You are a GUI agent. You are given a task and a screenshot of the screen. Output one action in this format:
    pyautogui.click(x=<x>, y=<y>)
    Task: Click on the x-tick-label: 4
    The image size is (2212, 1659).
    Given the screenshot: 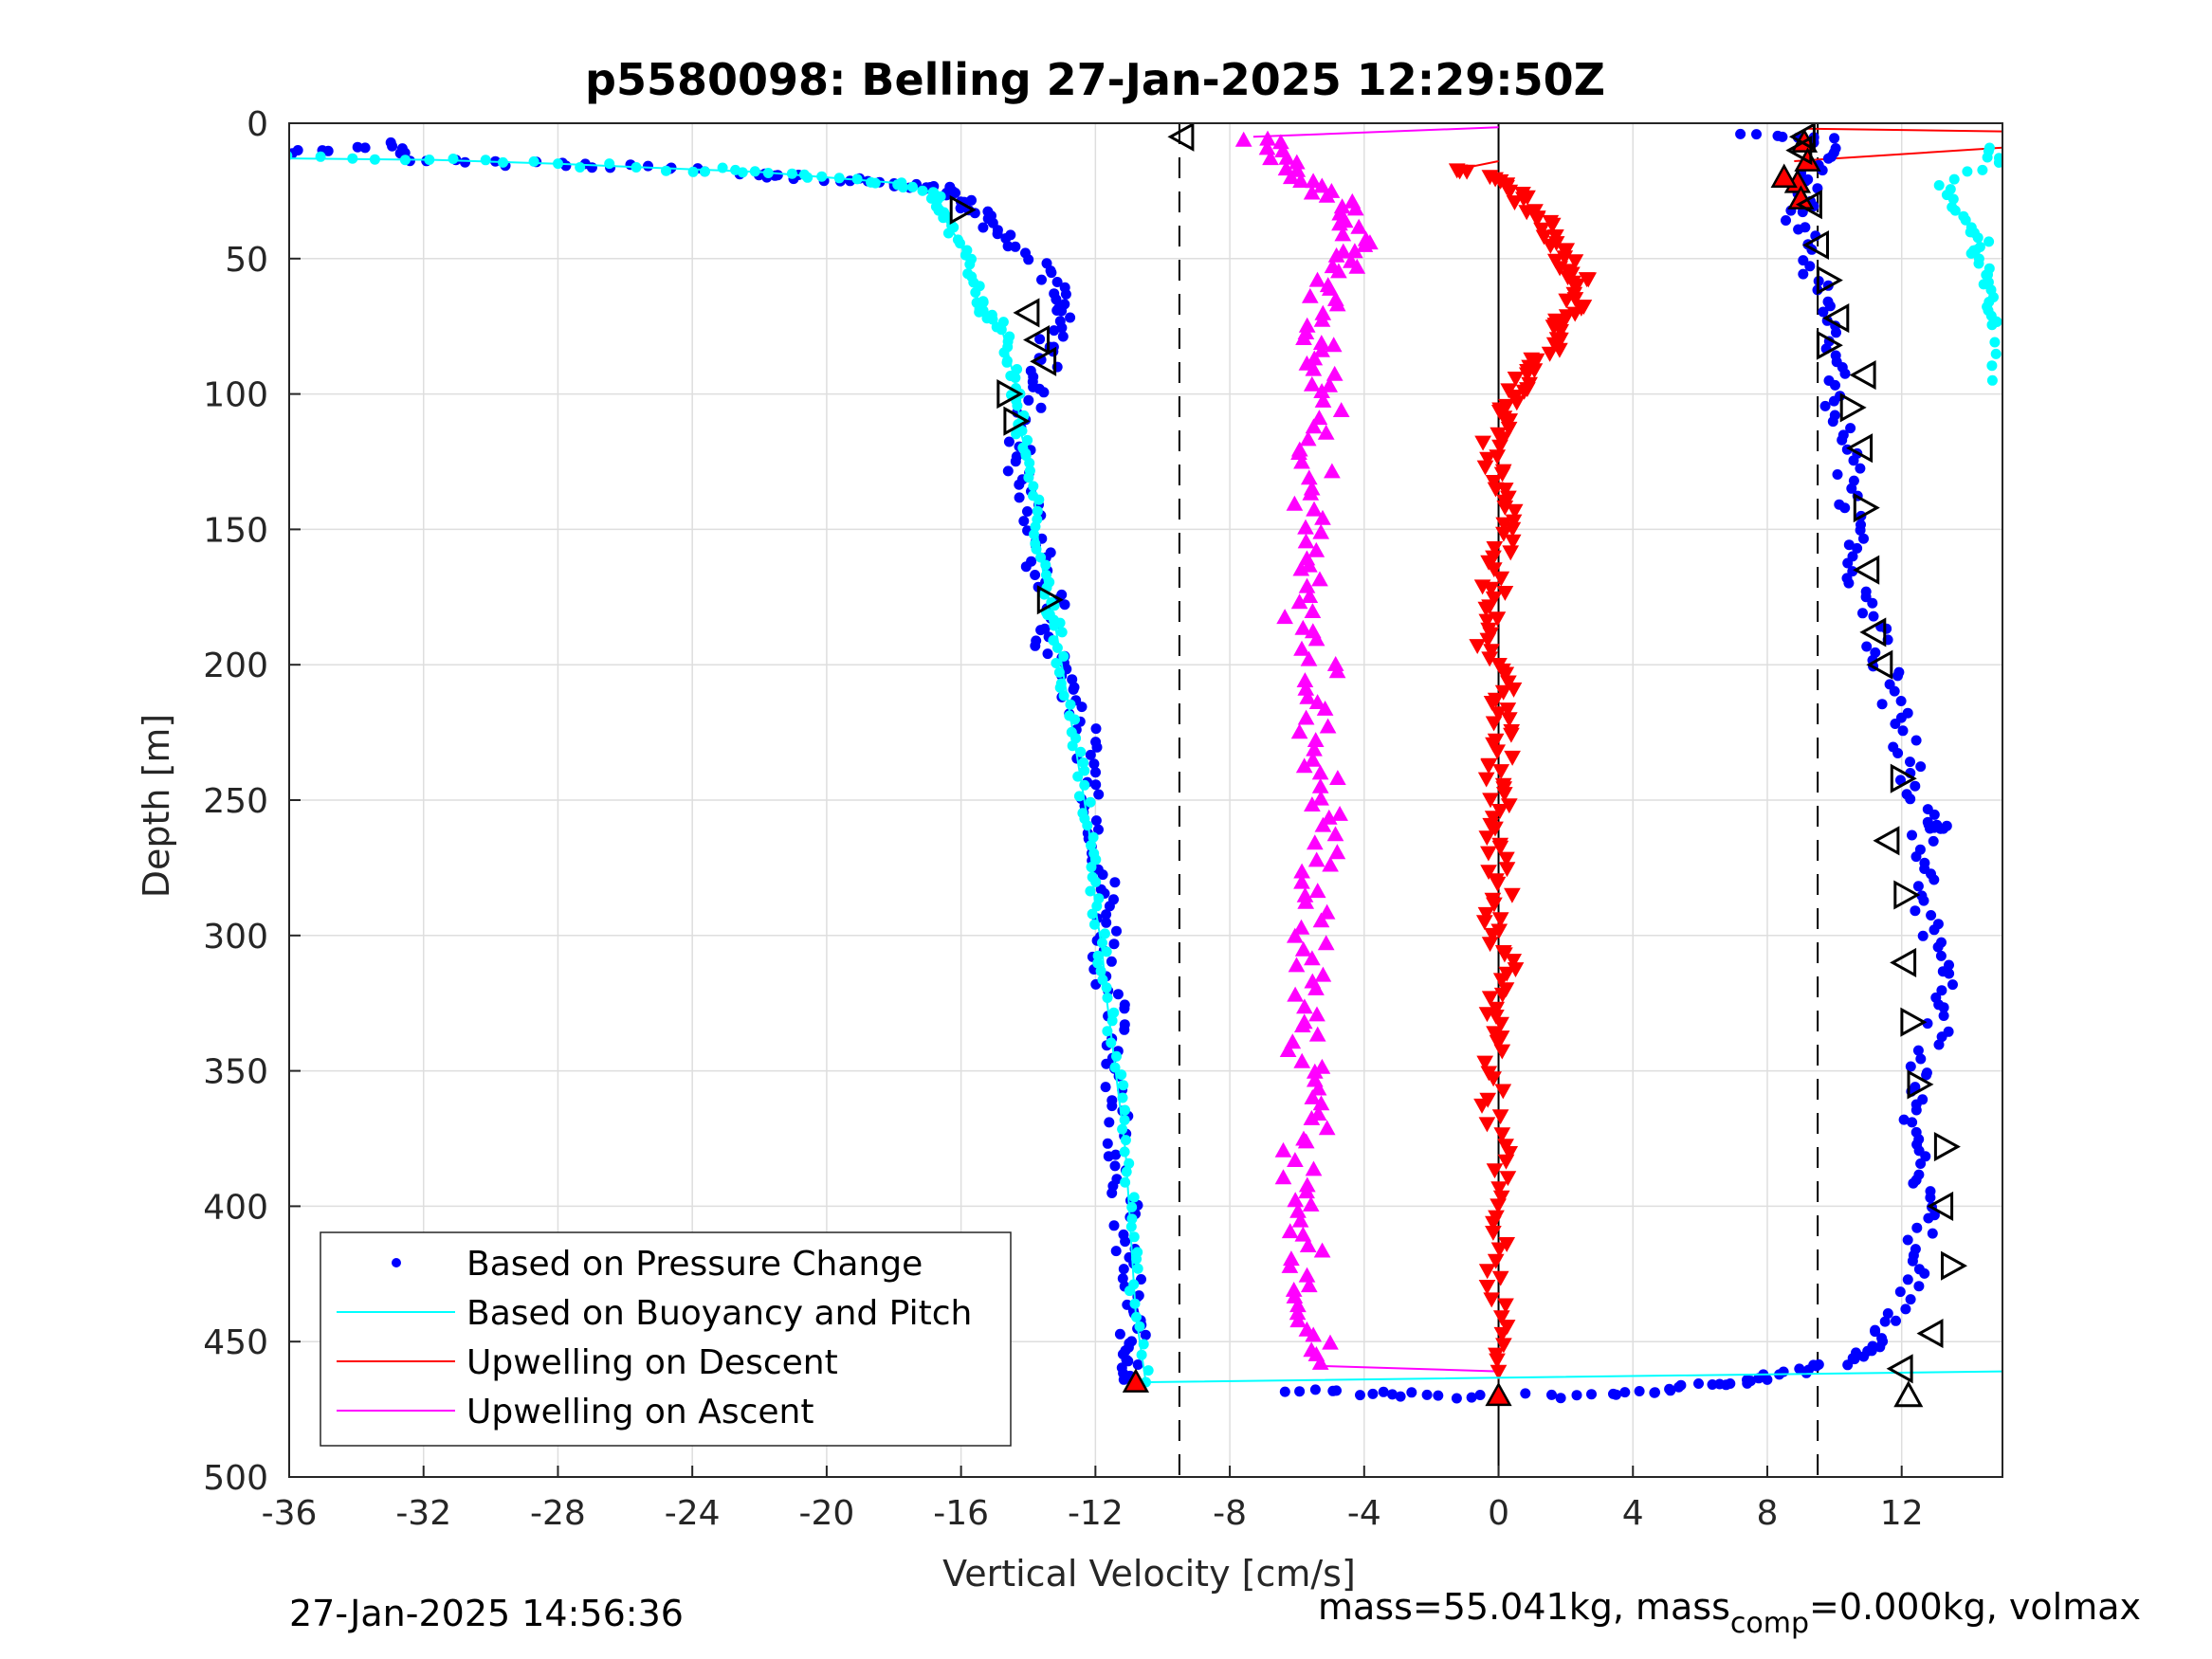 What is the action you would take?
    pyautogui.click(x=1633, y=1513)
    